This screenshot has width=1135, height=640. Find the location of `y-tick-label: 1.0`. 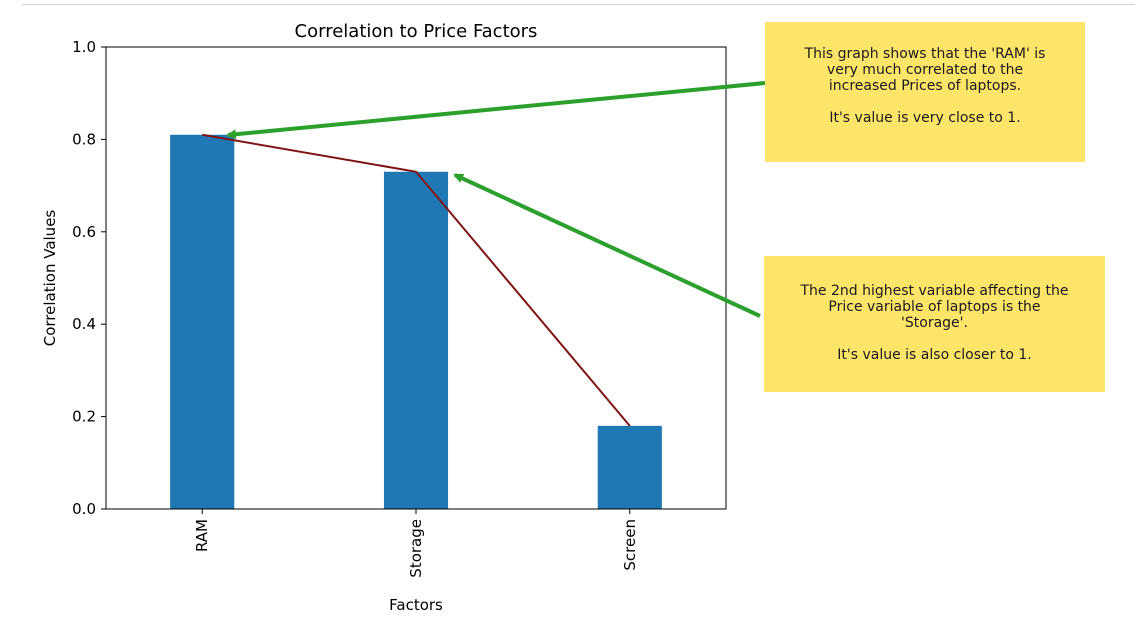

y-tick-label: 1.0 is located at coordinates (84, 47).